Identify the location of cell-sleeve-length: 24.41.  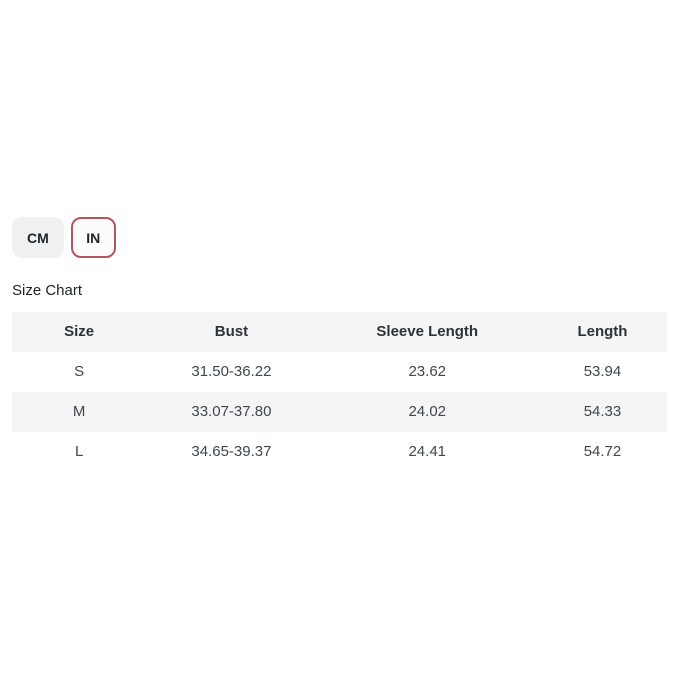
(427, 451).